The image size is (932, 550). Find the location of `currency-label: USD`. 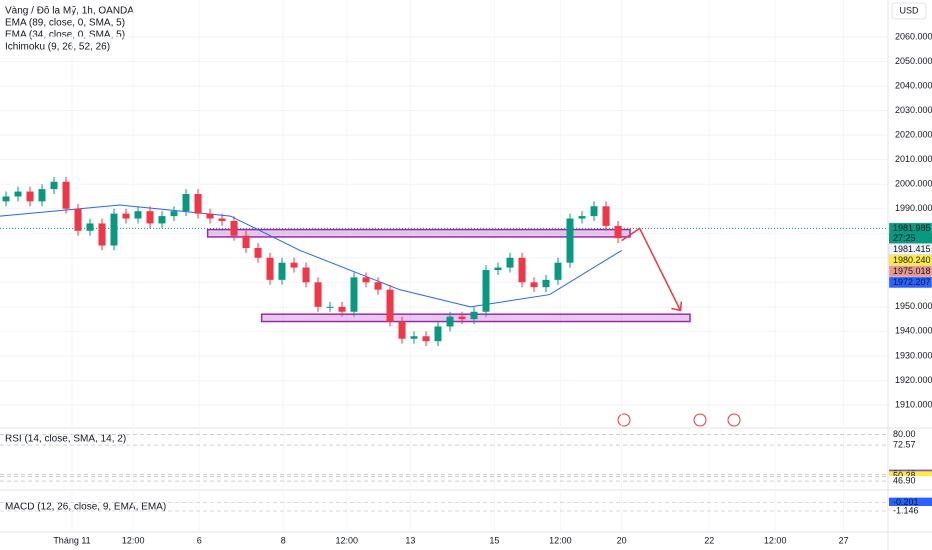

currency-label: USD is located at coordinates (909, 10).